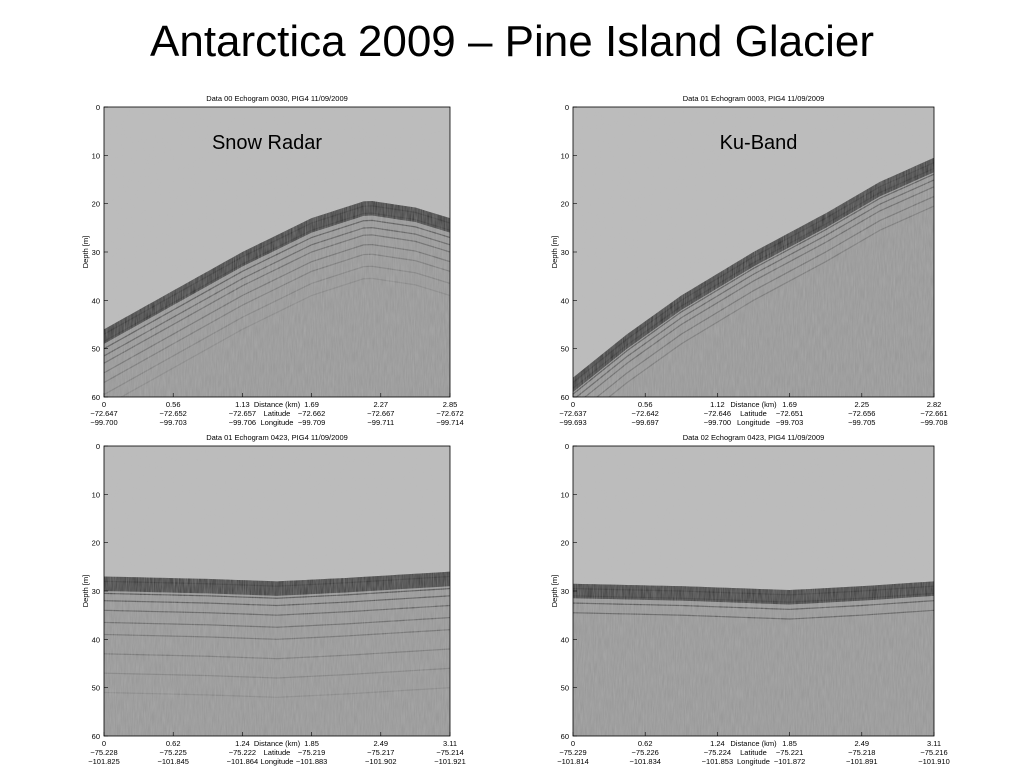 The image size is (1024, 768). Describe the element at coordinates (645, 413) in the screenshot. I see `x-tick-label: −72.642` at that location.